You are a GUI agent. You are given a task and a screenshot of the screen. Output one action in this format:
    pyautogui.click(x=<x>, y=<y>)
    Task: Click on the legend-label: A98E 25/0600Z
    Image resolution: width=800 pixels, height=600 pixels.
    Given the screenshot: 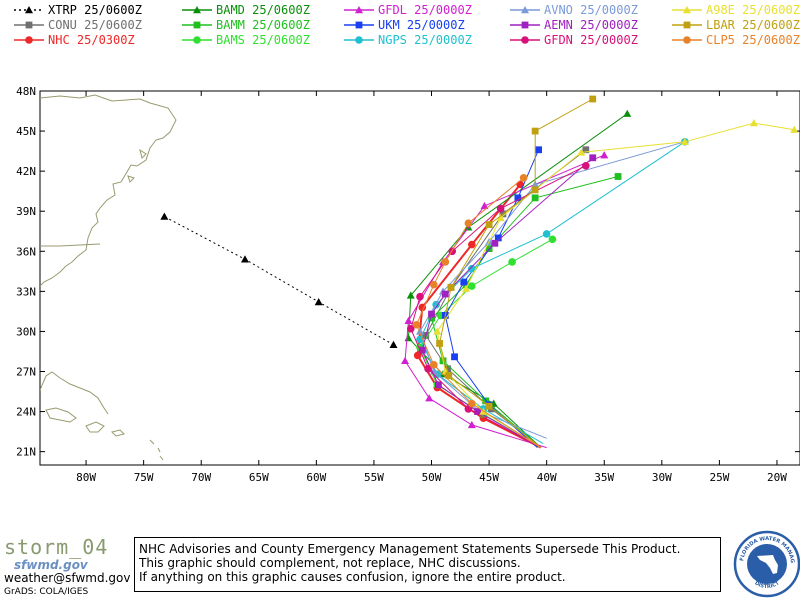 What is the action you would take?
    pyautogui.click(x=753, y=10)
    